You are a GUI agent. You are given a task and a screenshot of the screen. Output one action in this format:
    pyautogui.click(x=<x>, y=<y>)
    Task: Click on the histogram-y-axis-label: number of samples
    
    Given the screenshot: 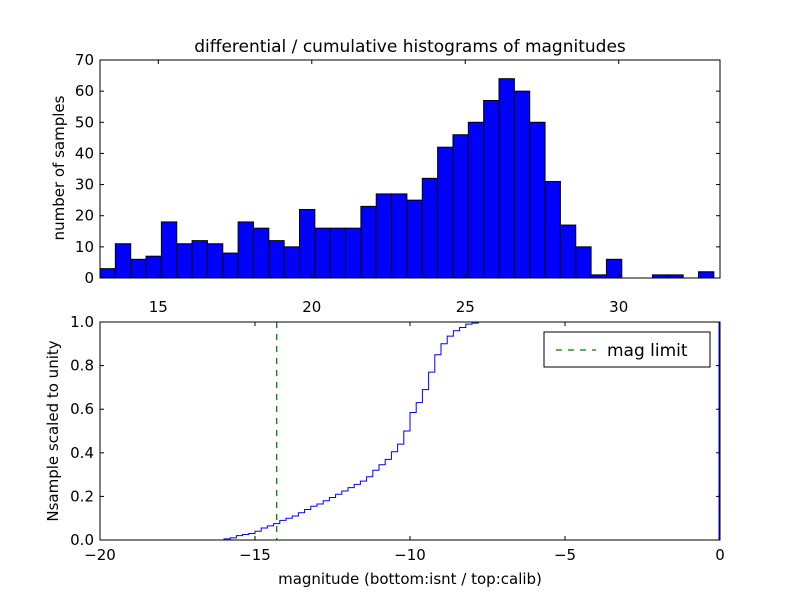 What is the action you would take?
    pyautogui.click(x=59, y=167)
    